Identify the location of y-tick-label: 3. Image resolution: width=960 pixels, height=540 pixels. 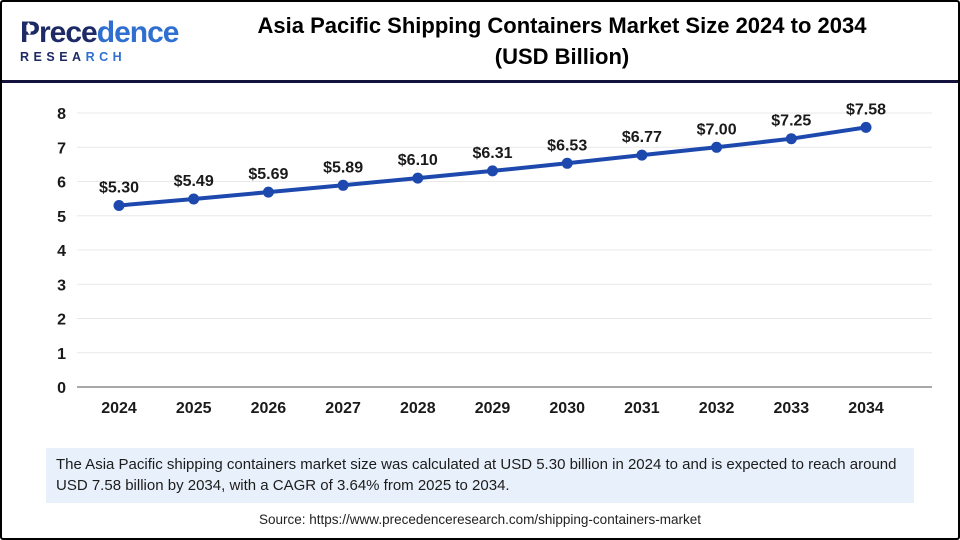
(61, 285).